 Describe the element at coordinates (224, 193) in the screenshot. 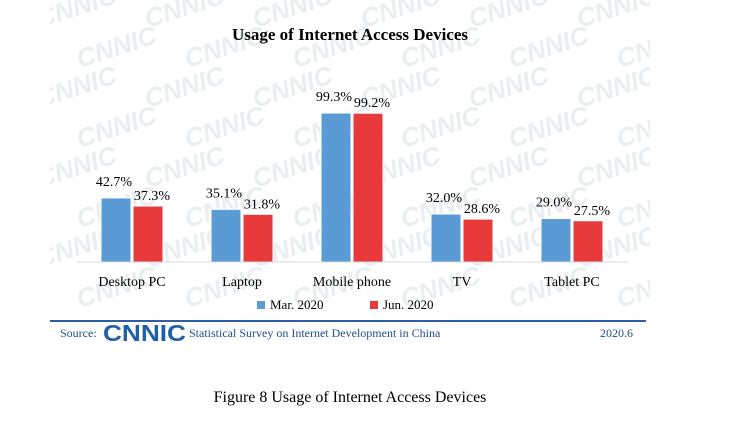

I see `value-label-mar: 35.1%` at that location.